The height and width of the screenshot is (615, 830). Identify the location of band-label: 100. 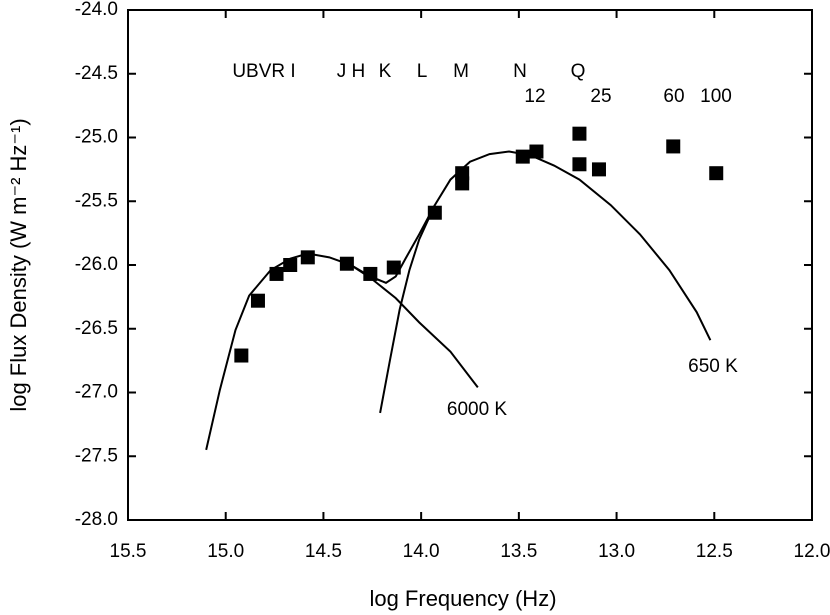
(716, 96).